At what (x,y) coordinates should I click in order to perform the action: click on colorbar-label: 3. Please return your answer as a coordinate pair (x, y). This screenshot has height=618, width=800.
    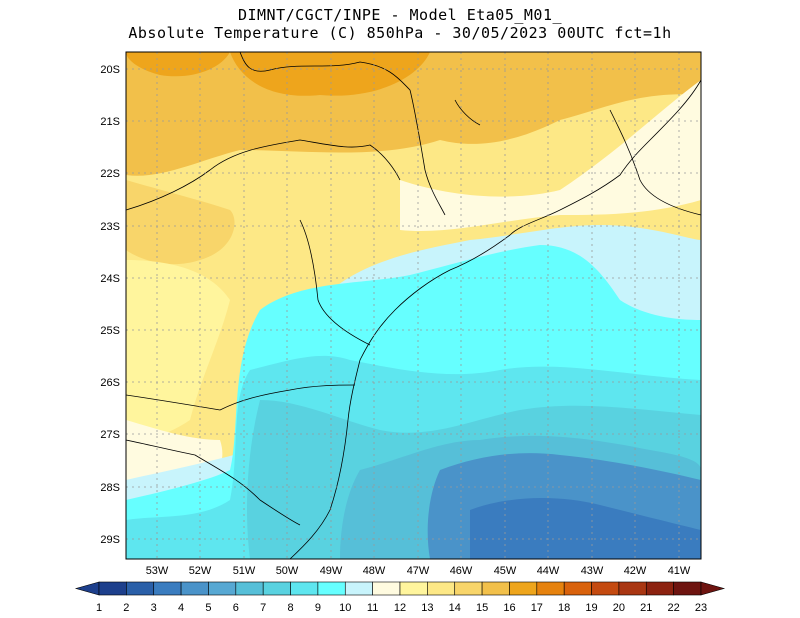
    Looking at the image, I should click on (154, 608).